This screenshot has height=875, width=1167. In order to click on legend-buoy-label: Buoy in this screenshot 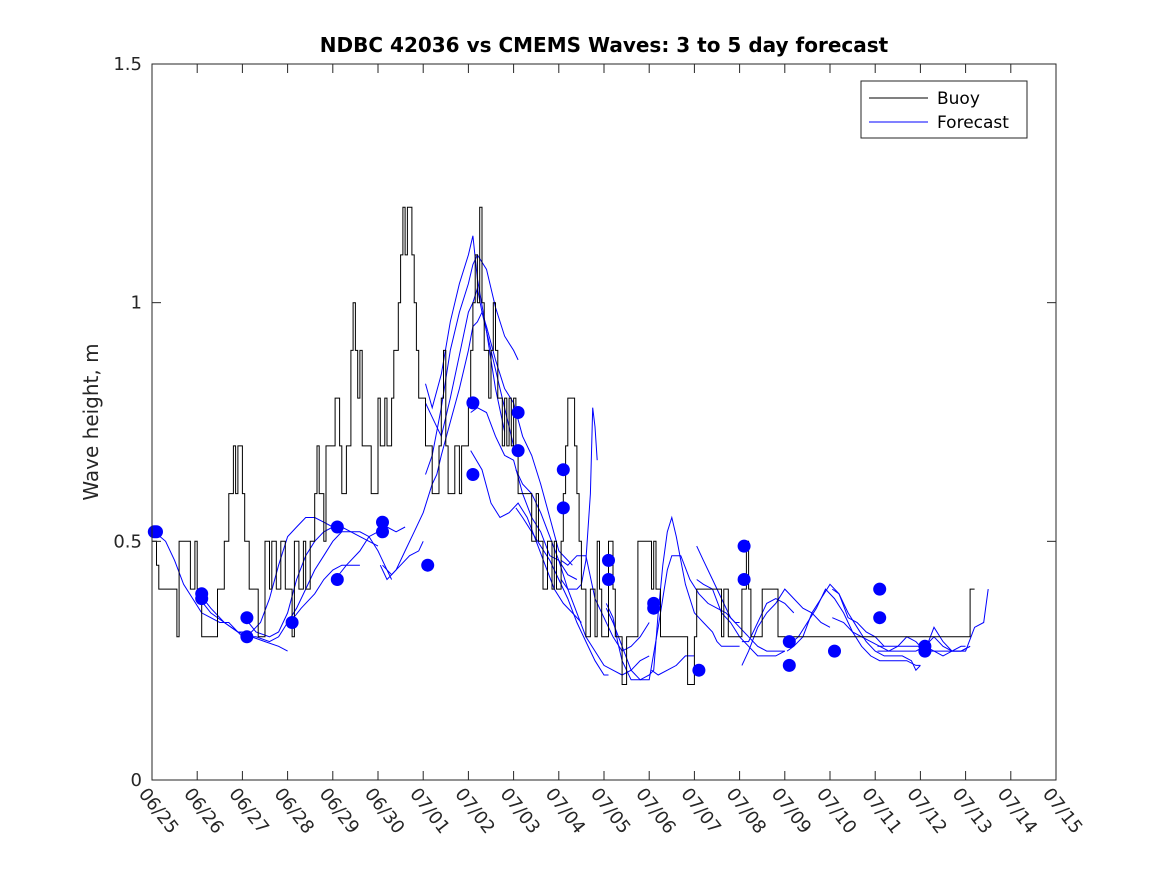, I will do `click(958, 99)`.